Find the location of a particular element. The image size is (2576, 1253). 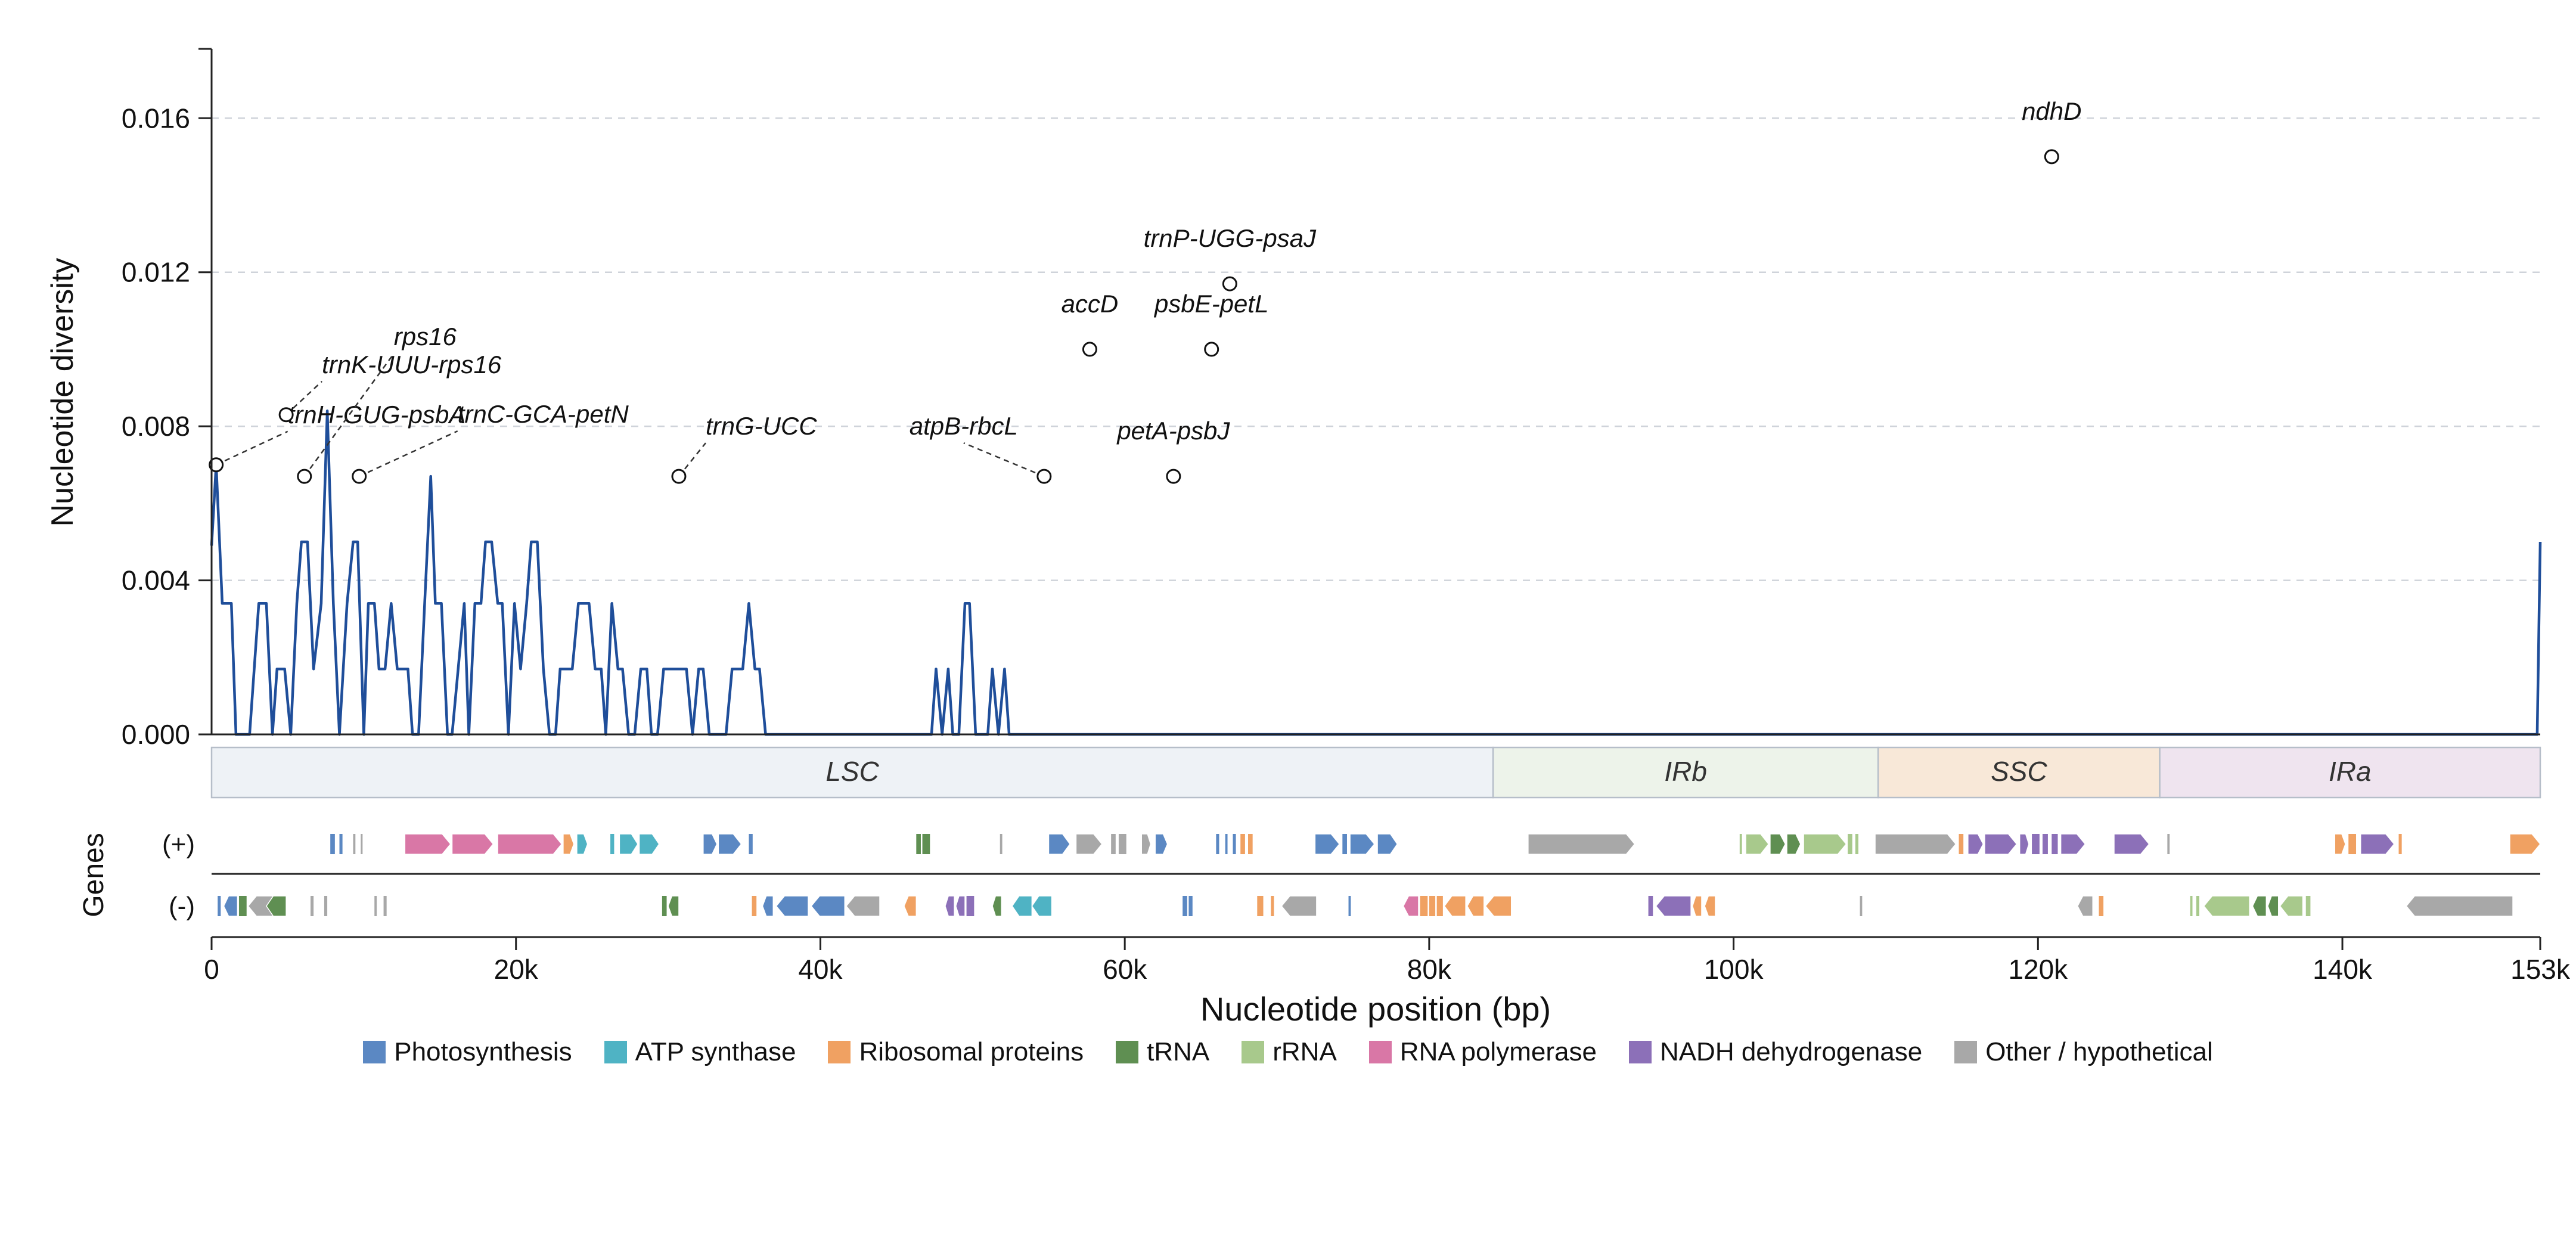

x-tick-label: 120k is located at coordinates (2038, 969).